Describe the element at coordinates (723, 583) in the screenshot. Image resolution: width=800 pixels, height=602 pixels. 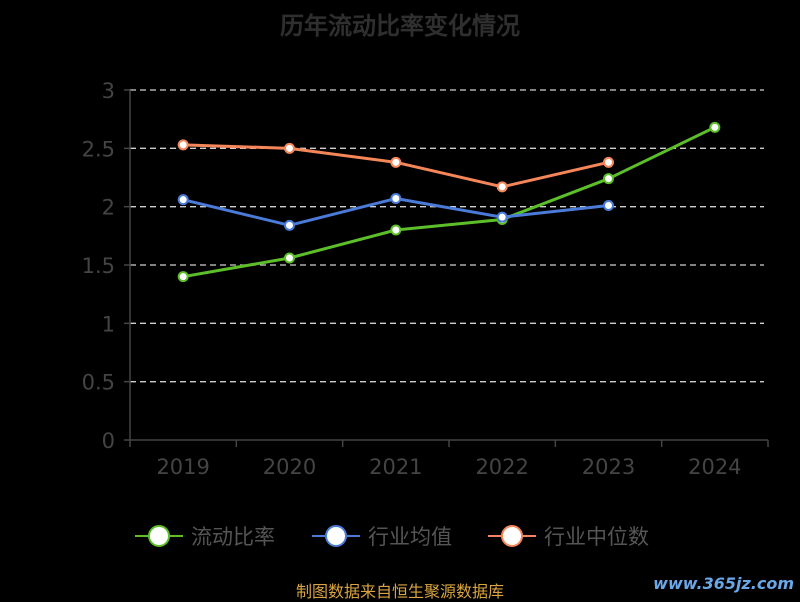
I see `watermark-logo: www.365jz.com` at that location.